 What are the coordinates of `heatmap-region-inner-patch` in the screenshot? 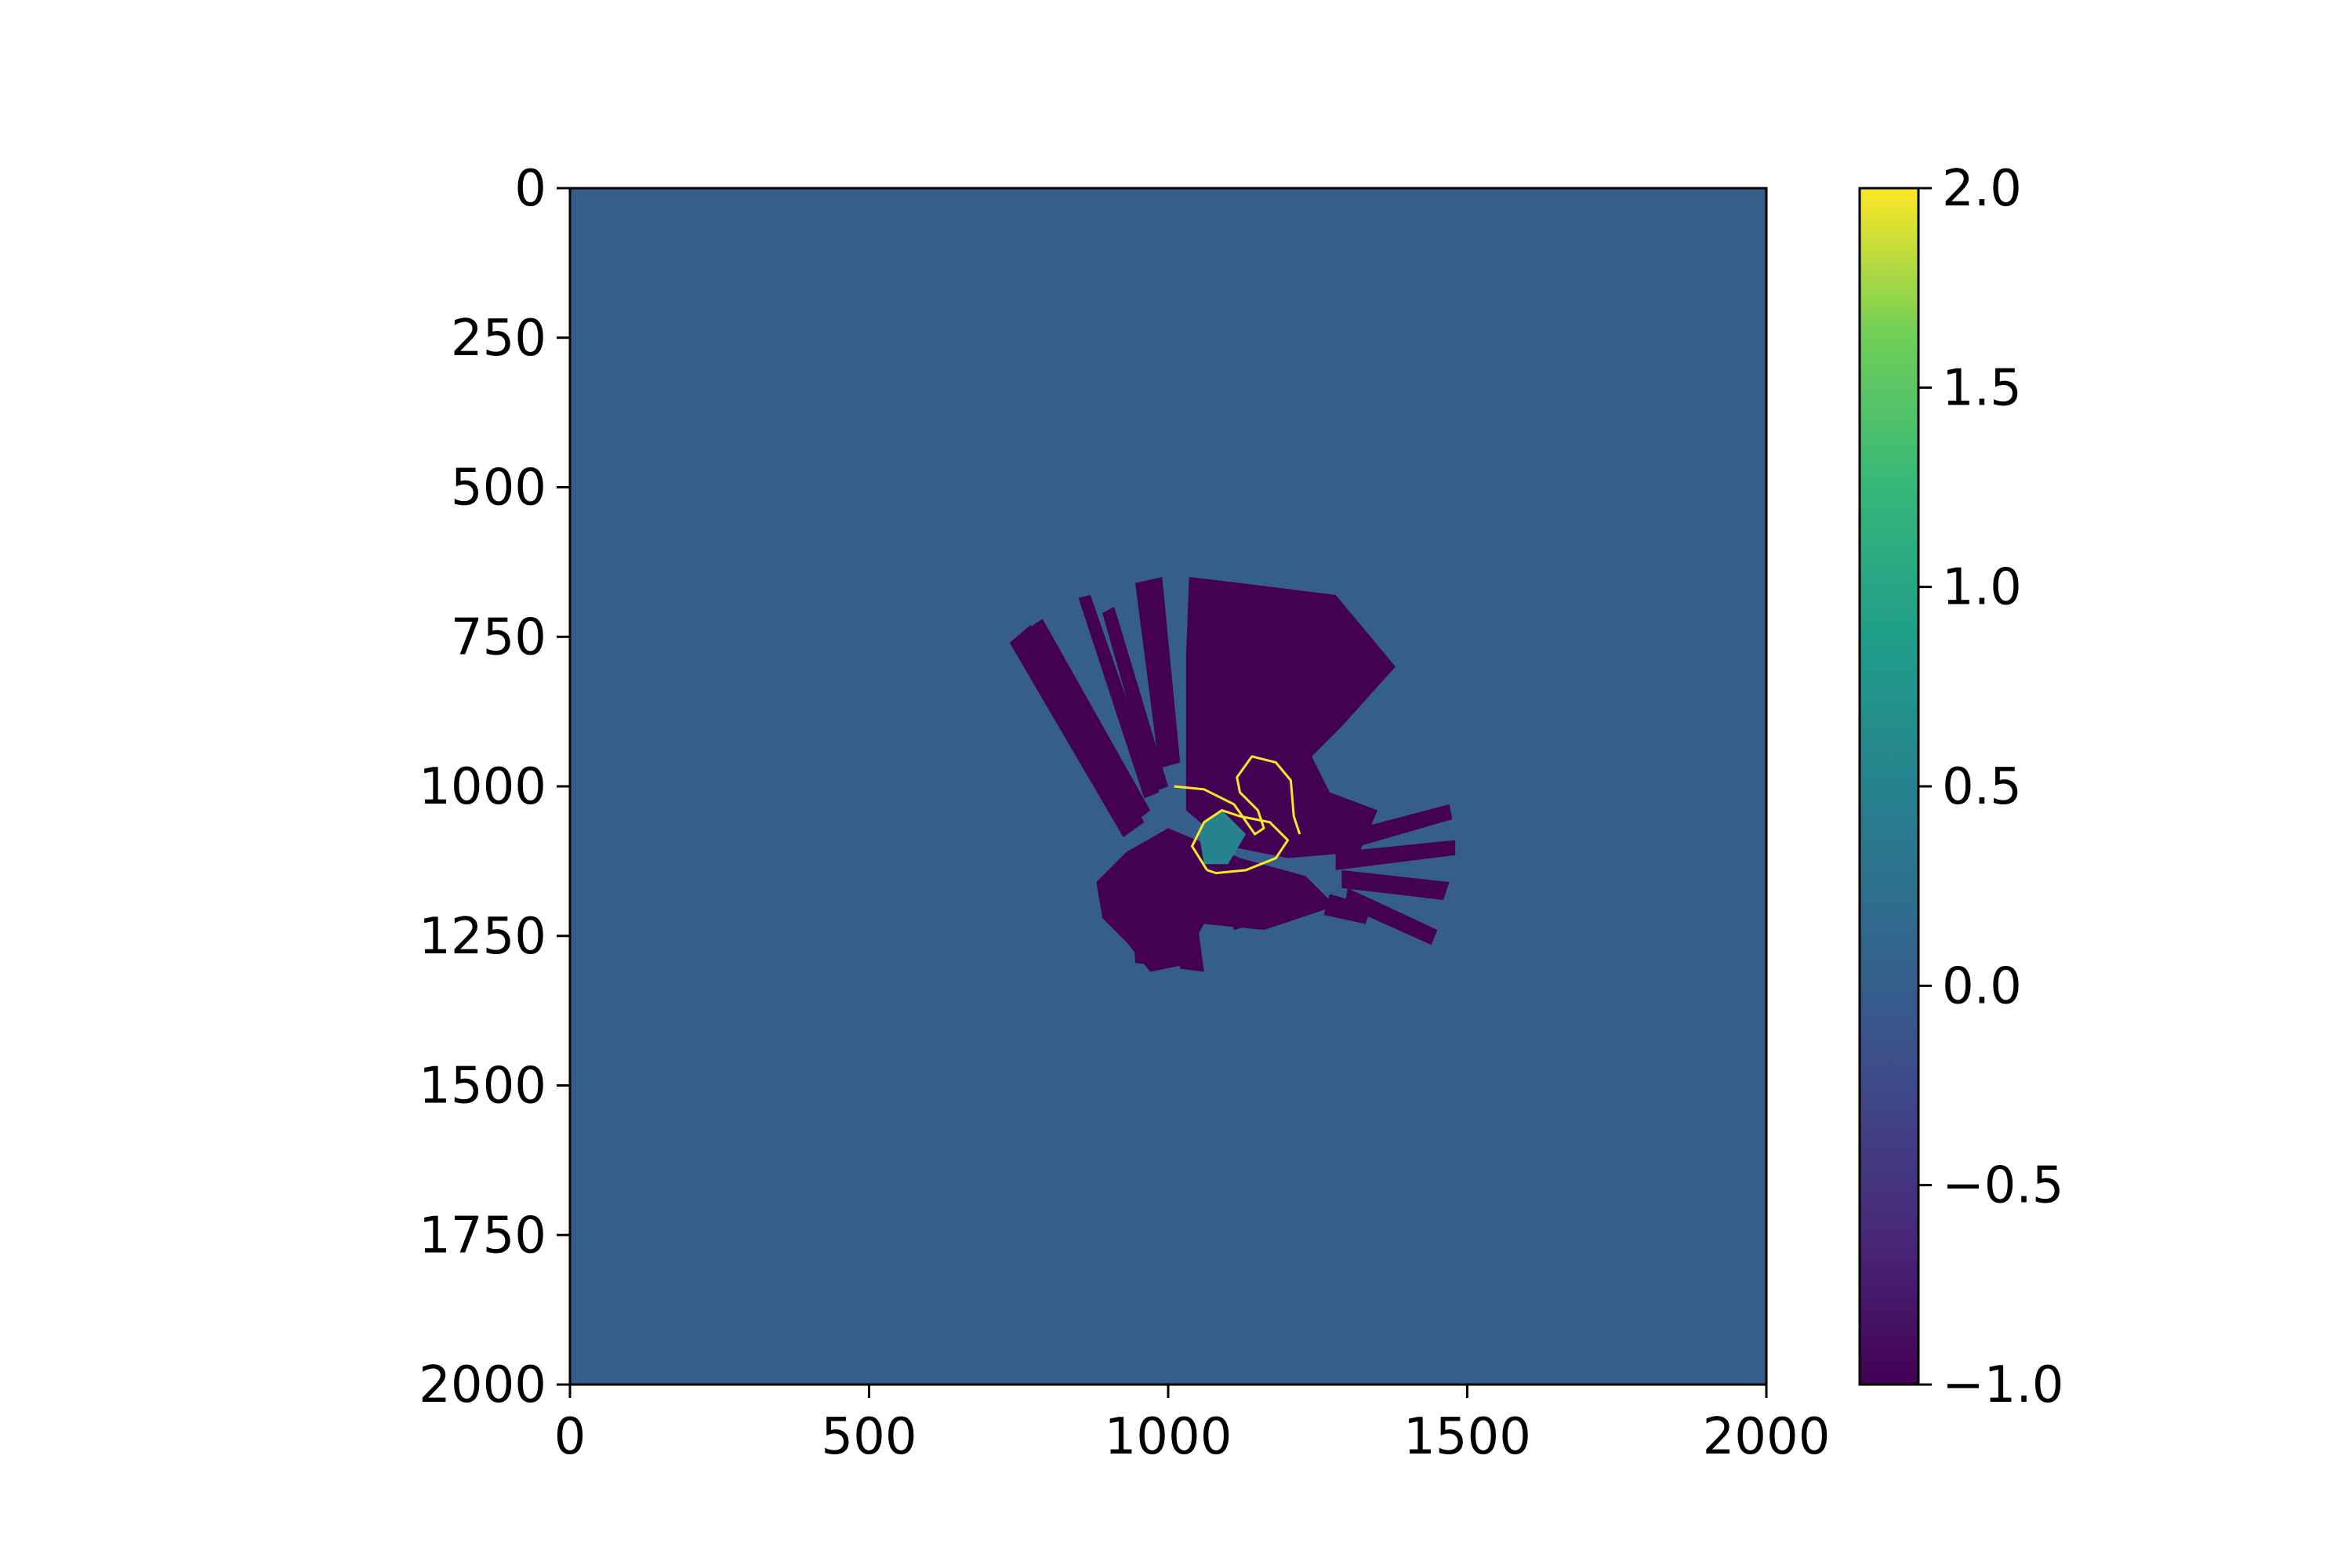 It's located at (1222, 837).